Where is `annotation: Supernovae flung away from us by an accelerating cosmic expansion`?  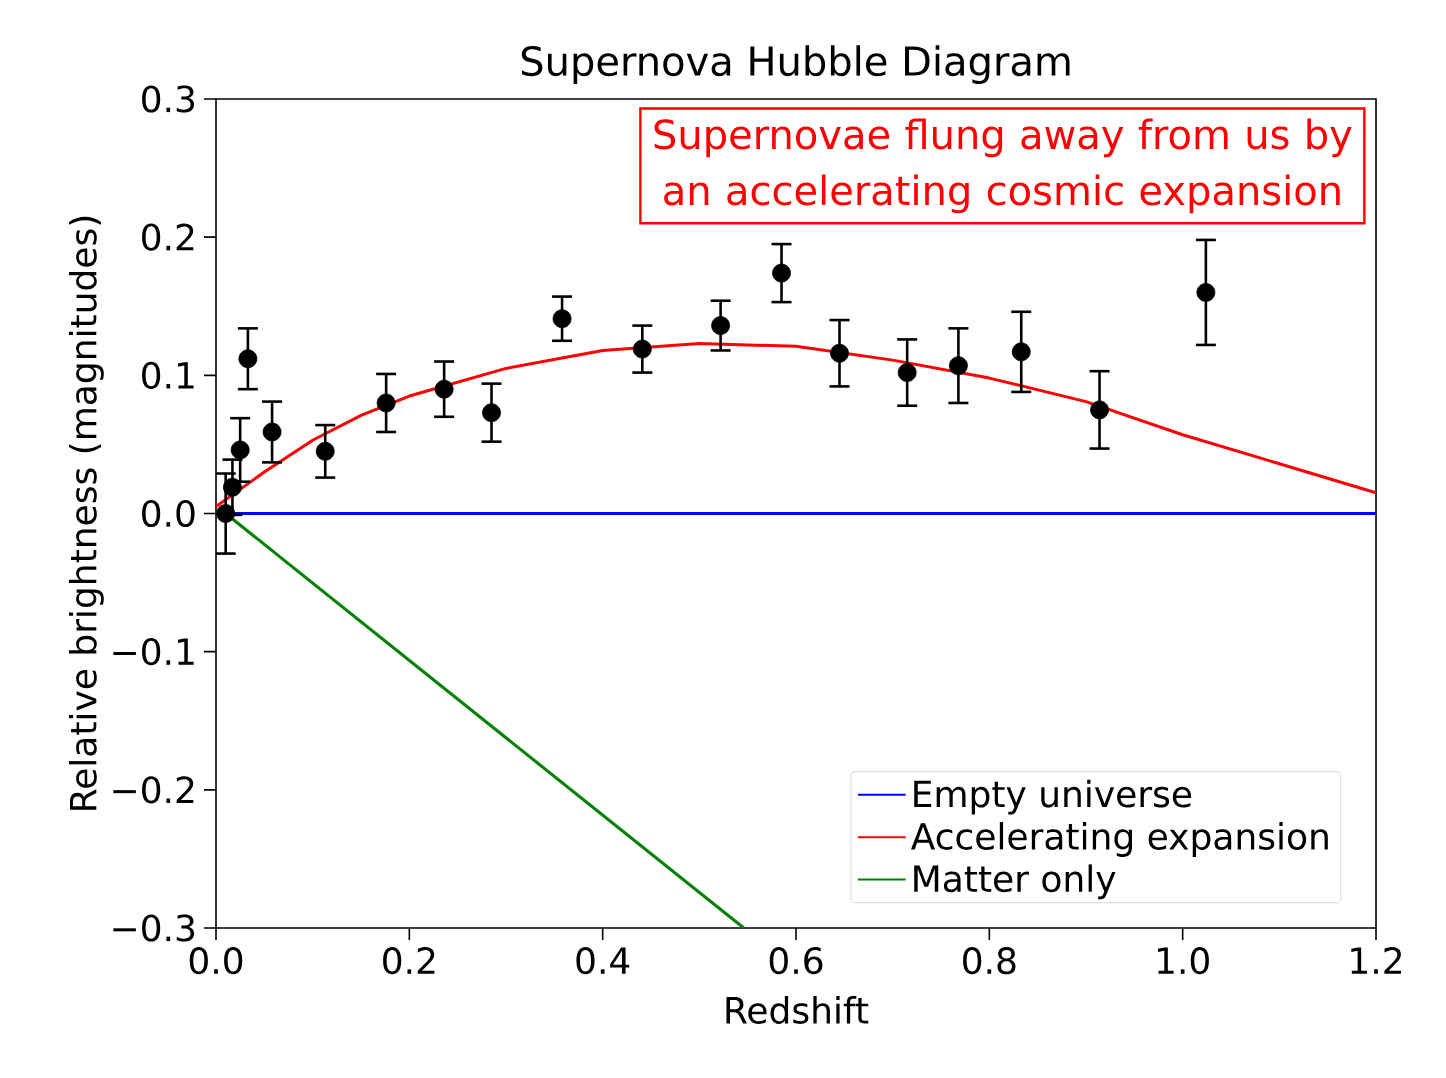
annotation: Supernovae flung away from us by an accelerating cosmic expansion is located at coordinates (1003, 166).